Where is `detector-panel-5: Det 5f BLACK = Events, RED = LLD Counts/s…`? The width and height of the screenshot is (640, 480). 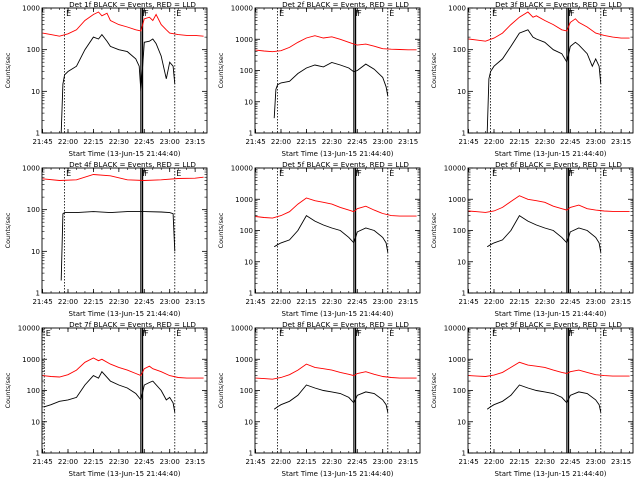
detector-panel-5: Det 5f BLACK = Events, RED = LLD Counts/s… is located at coordinates (319, 240).